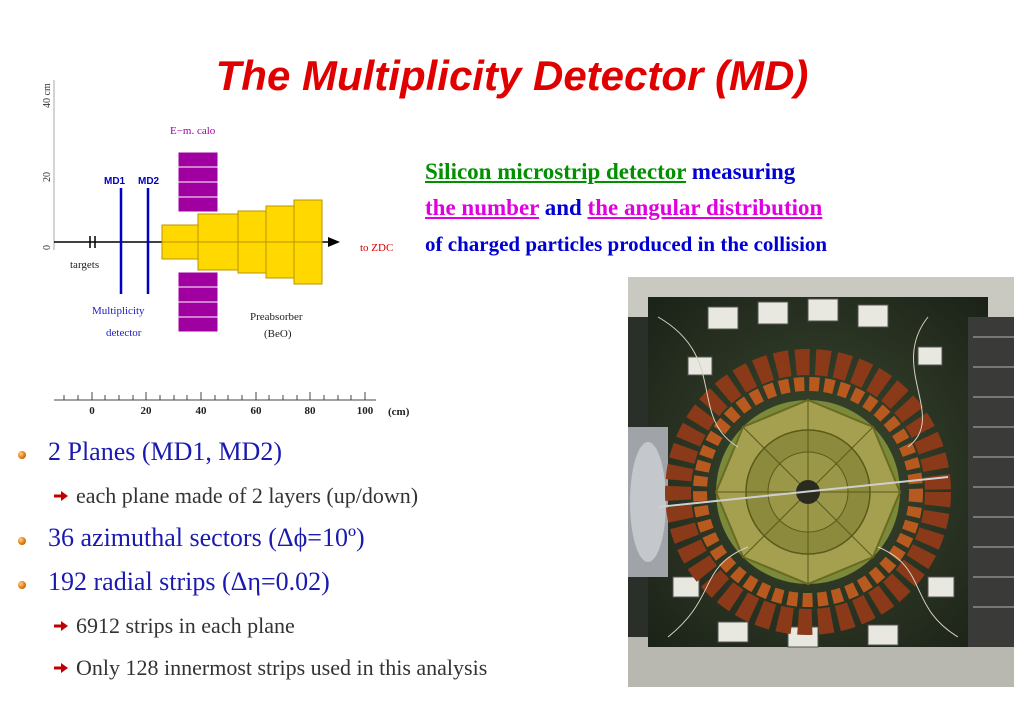 The image size is (1024, 724). Describe the element at coordinates (193, 131) in the screenshot. I see `label-em-calo: E−m. calo` at that location.